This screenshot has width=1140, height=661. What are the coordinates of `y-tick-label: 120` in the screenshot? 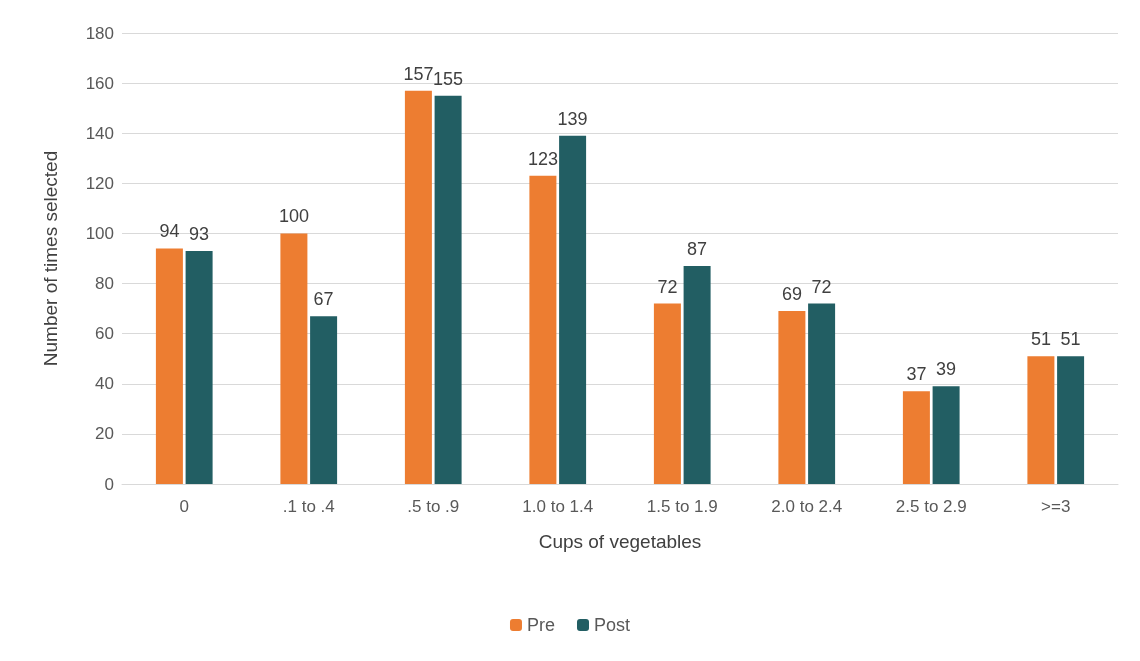 It's located at (99, 183).